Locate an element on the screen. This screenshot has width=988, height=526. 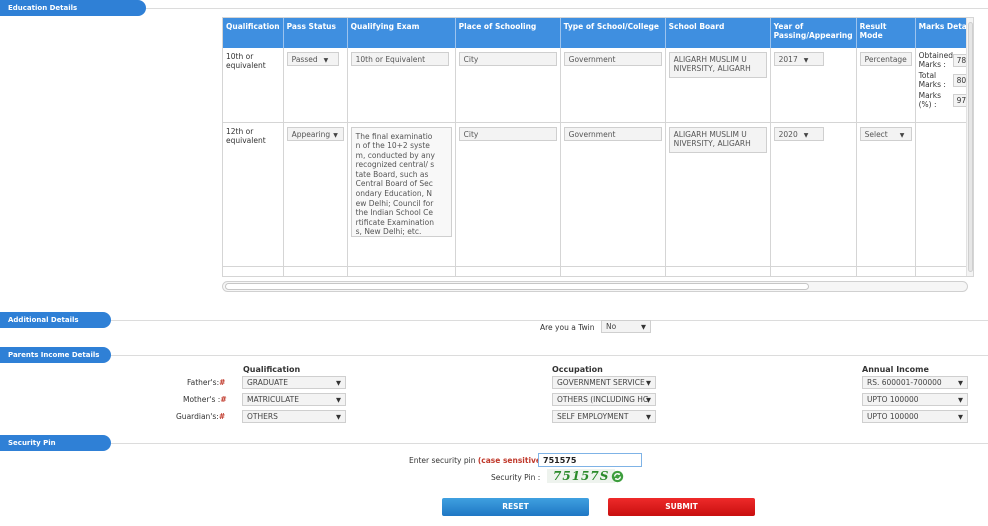
guardian-occupation-select: SELF EMPLOYMENT ▼ is located at coordinates (604, 416).